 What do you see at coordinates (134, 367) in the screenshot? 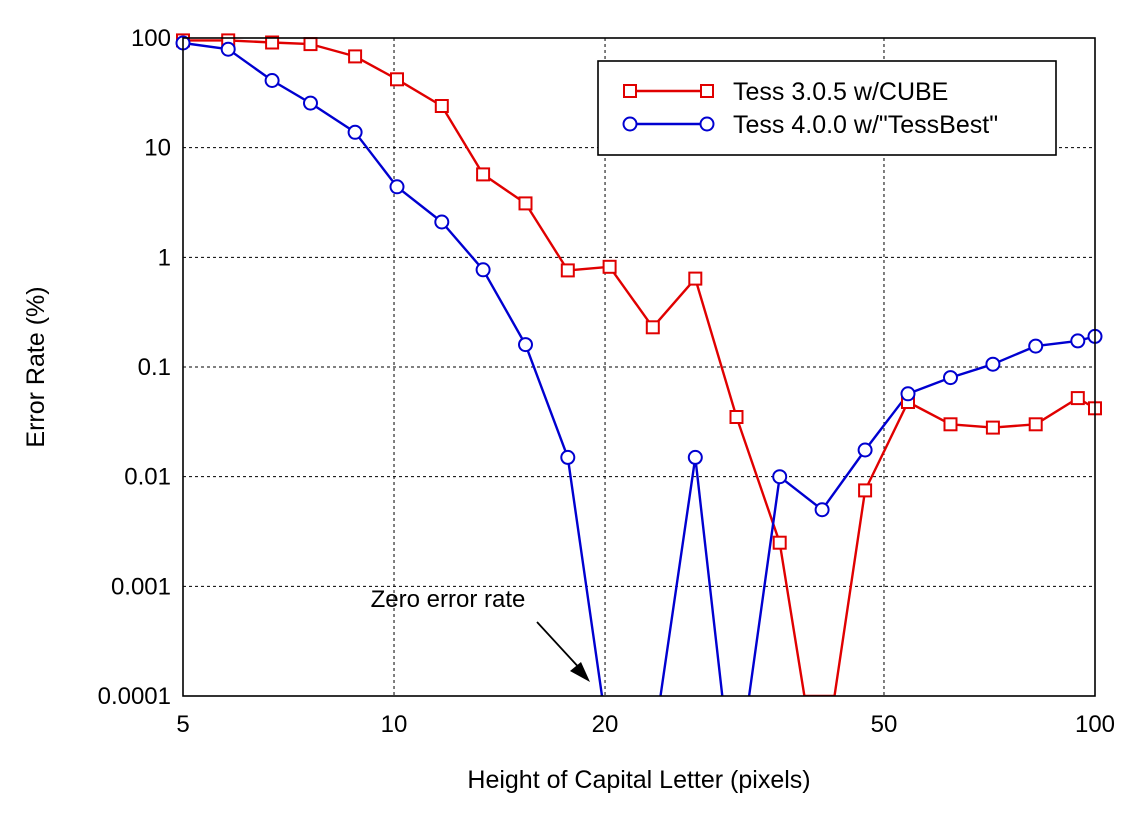
I see `y-axis-ticks: 0.0001 0.001 0.01 0.1 1 10 100` at bounding box center [134, 367].